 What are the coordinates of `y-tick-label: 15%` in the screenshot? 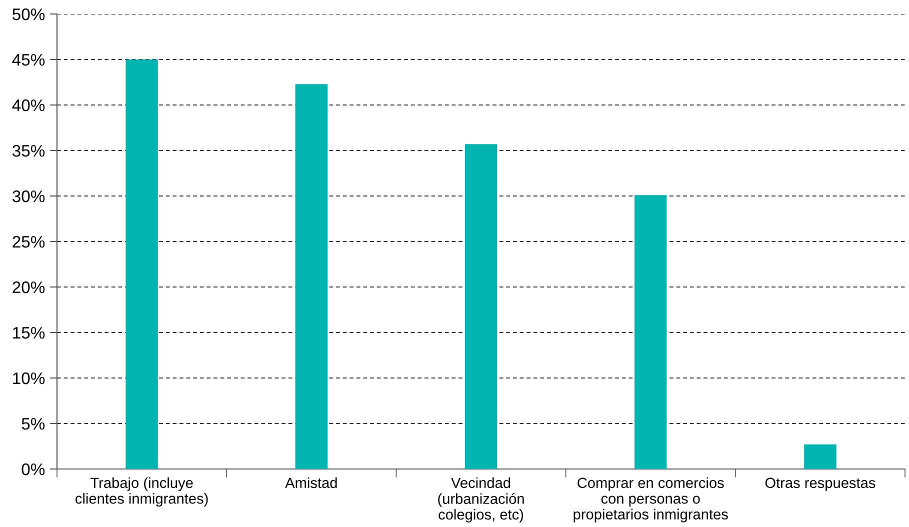 It's located at (29, 332).